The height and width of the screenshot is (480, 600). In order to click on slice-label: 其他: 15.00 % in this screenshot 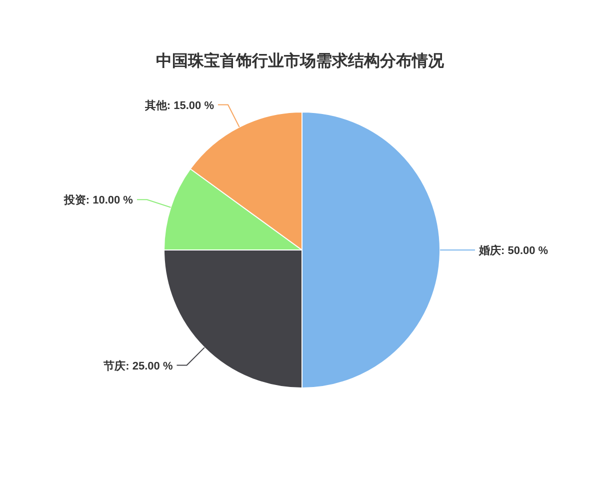, I will do `click(179, 105)`.